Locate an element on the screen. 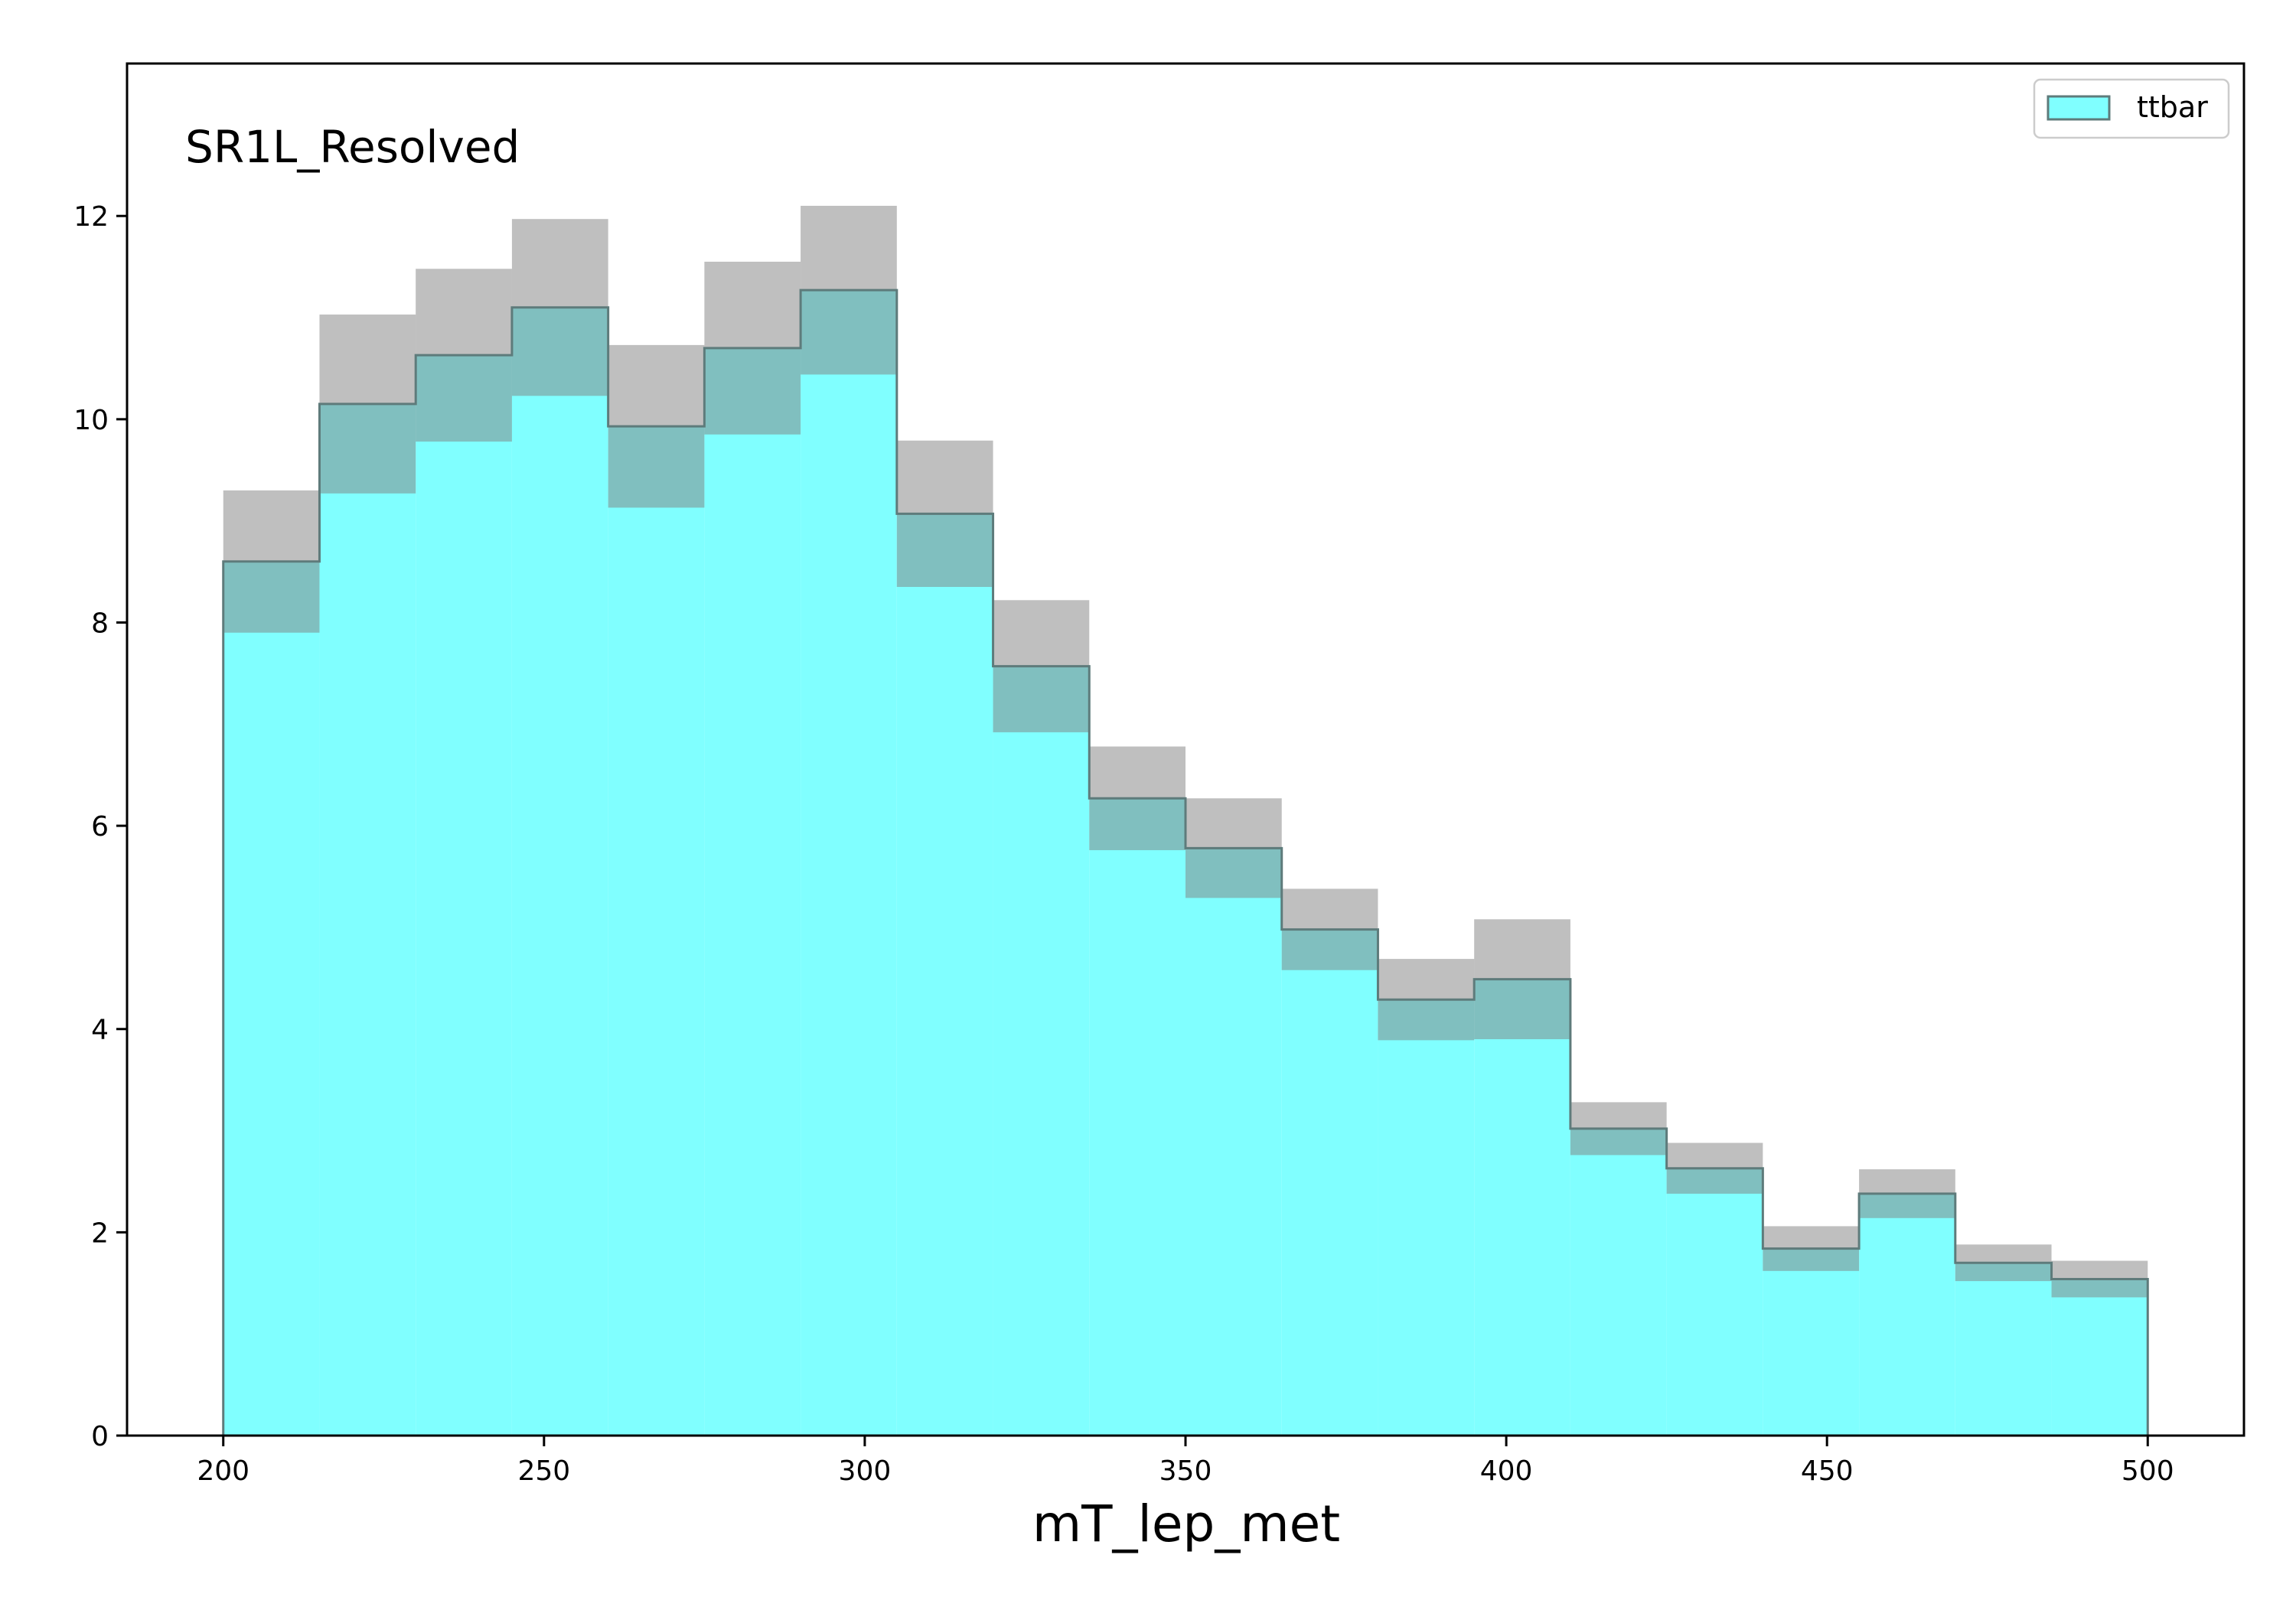 The image size is (2296, 1607). legend-swatch-ttbar is located at coordinates (2079, 108).